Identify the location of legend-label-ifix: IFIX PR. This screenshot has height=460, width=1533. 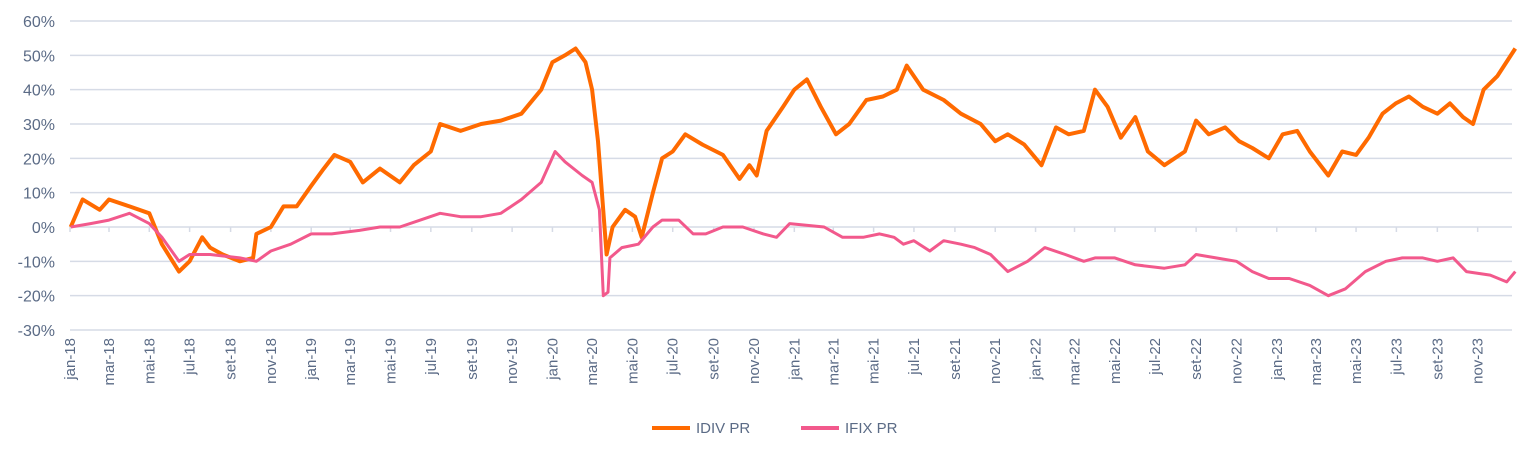
(871, 428).